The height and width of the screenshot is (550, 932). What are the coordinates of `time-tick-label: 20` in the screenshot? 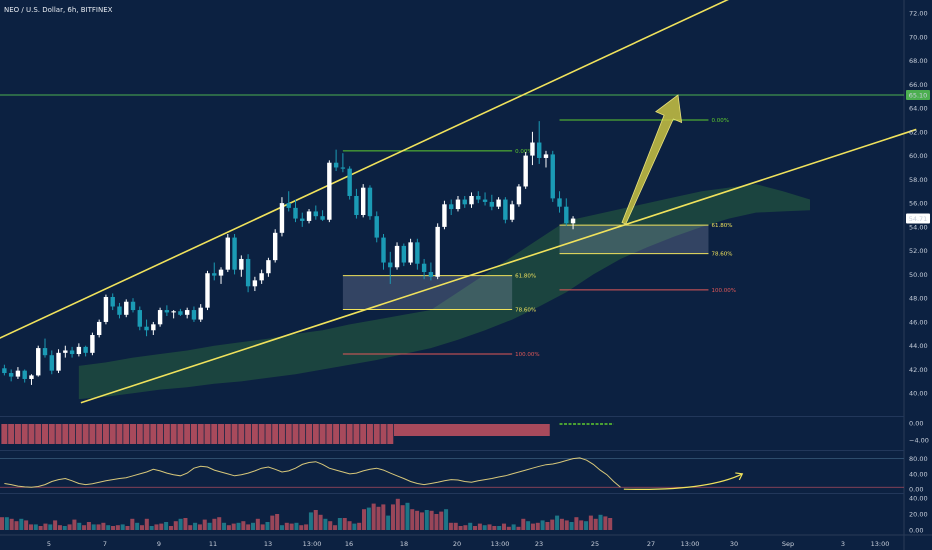 It's located at (457, 544).